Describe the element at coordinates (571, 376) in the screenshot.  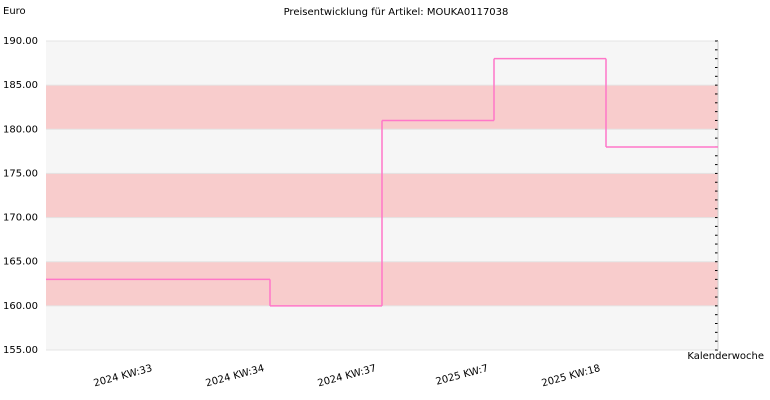
I see `x-tick-label: 2025 KW:18` at that location.